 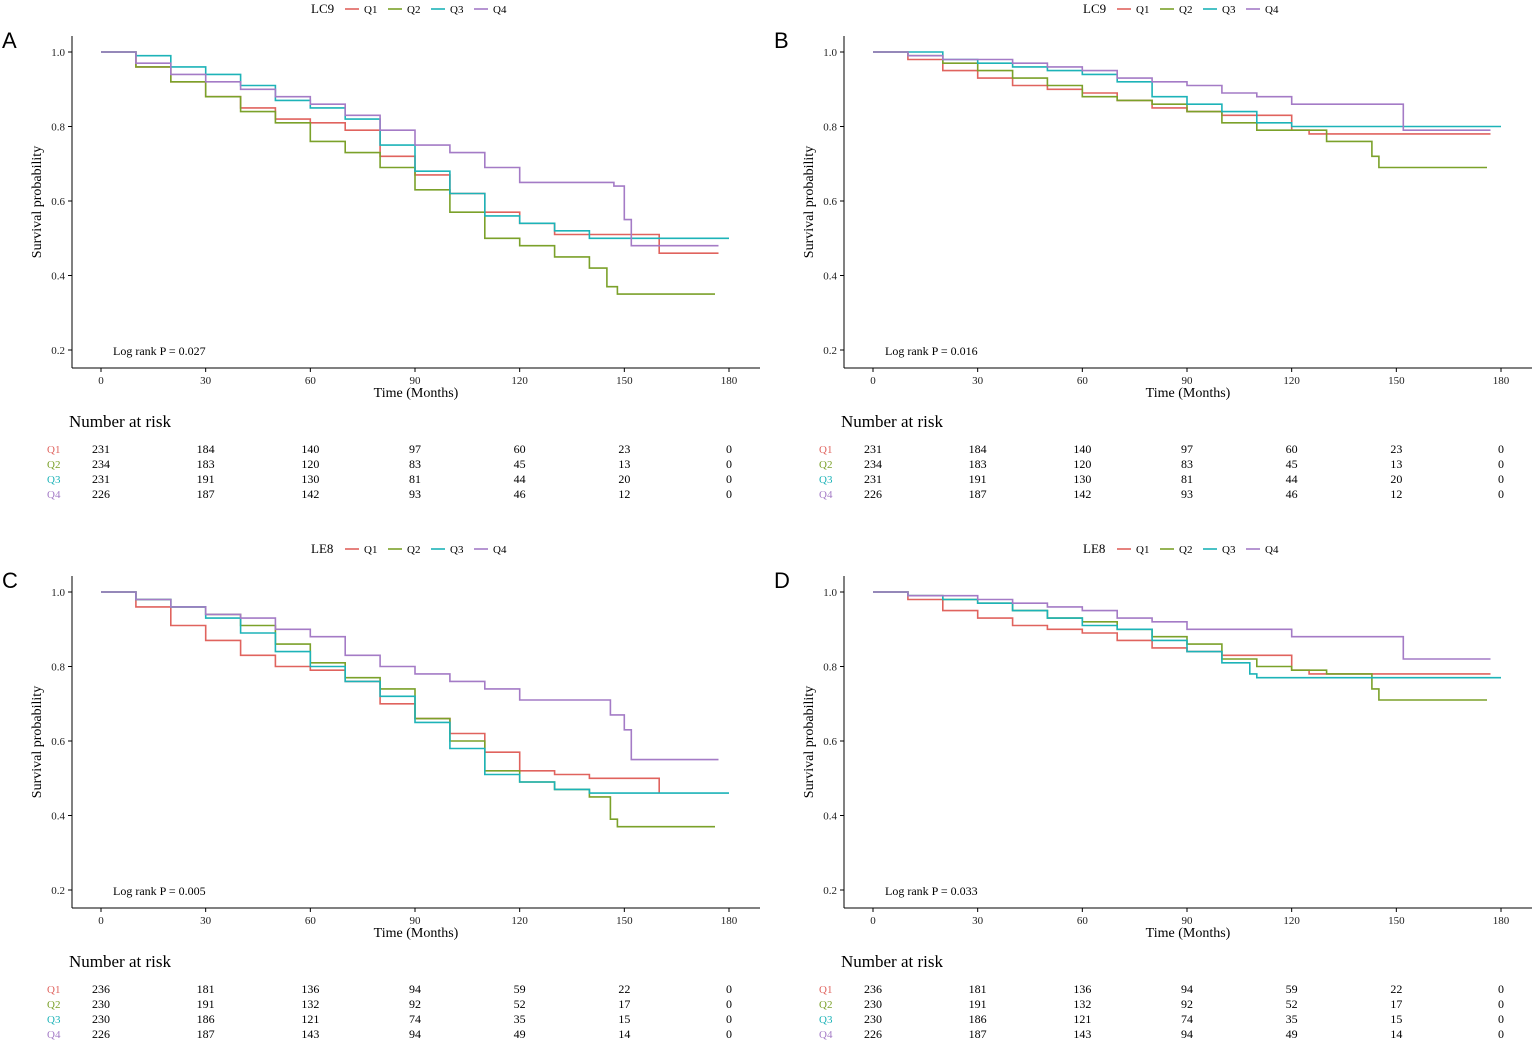 I want to click on legend-label-q1: Q1, so click(x=1142, y=10).